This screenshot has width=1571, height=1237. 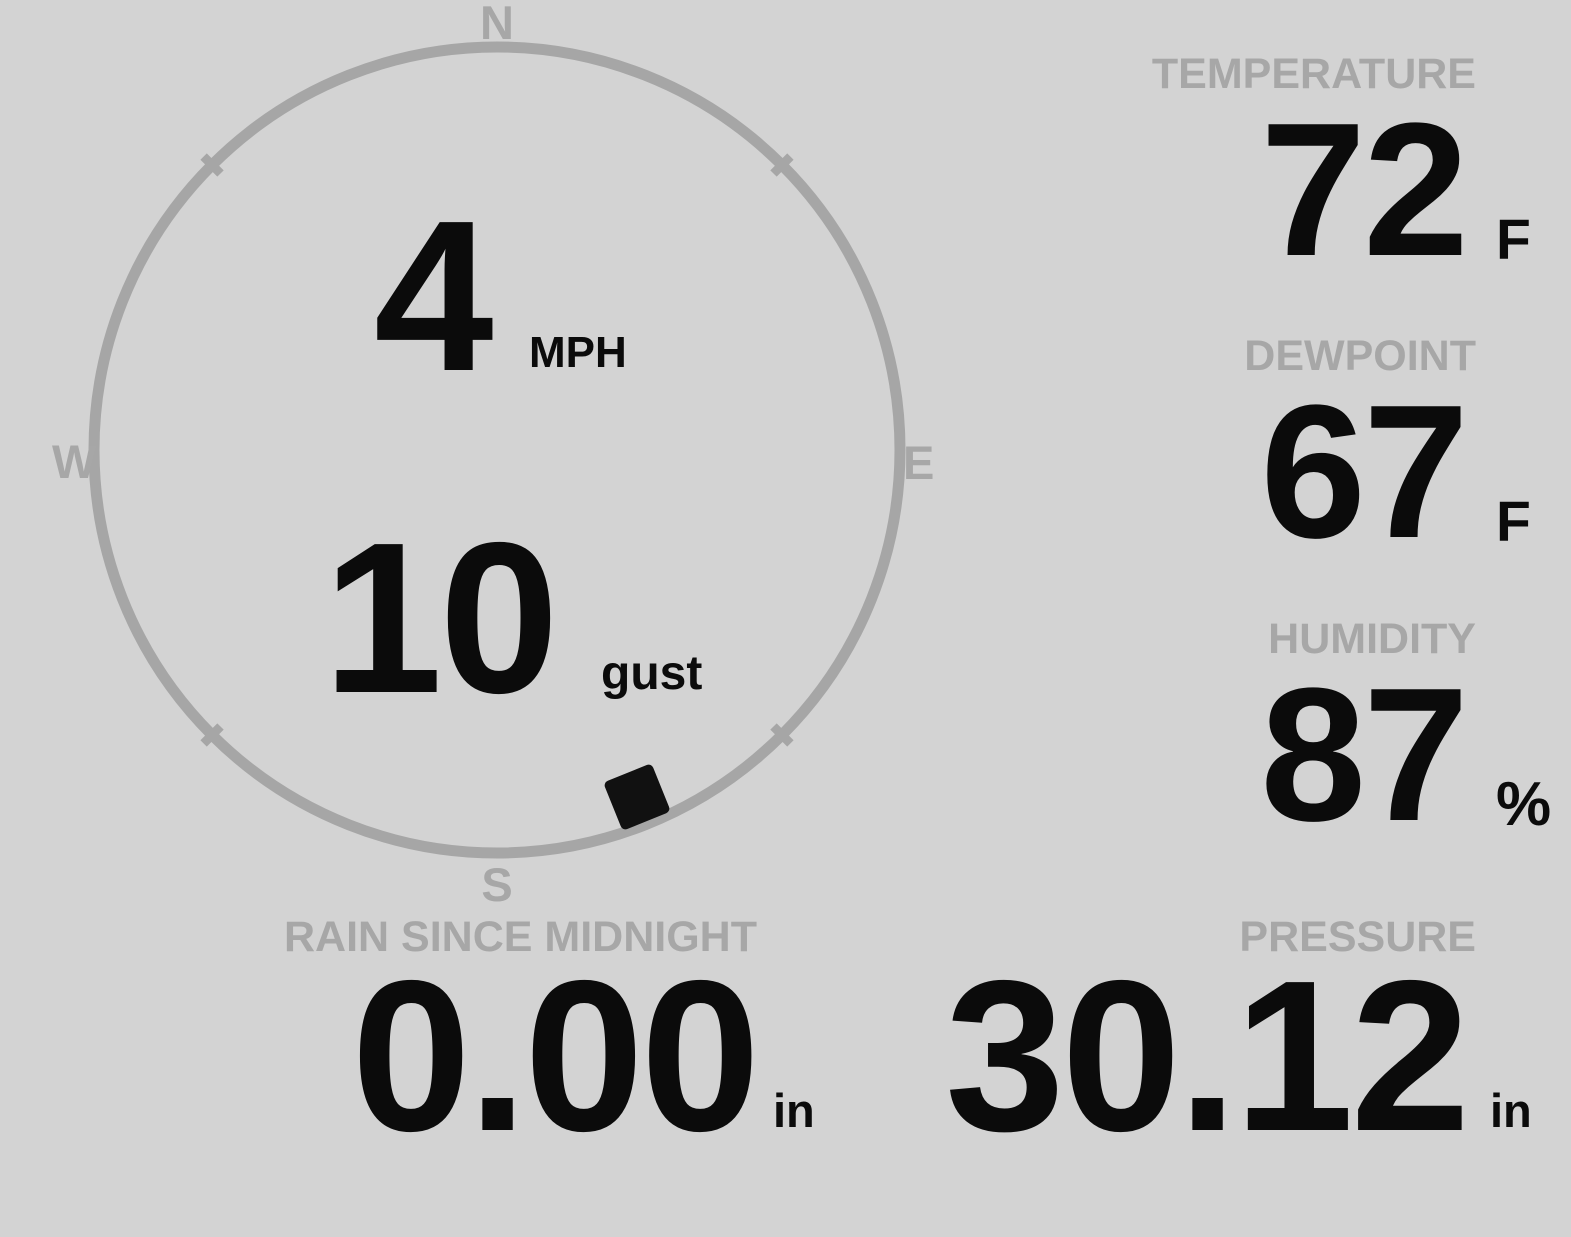 I want to click on wind-gust-label: gust, so click(x=652, y=673).